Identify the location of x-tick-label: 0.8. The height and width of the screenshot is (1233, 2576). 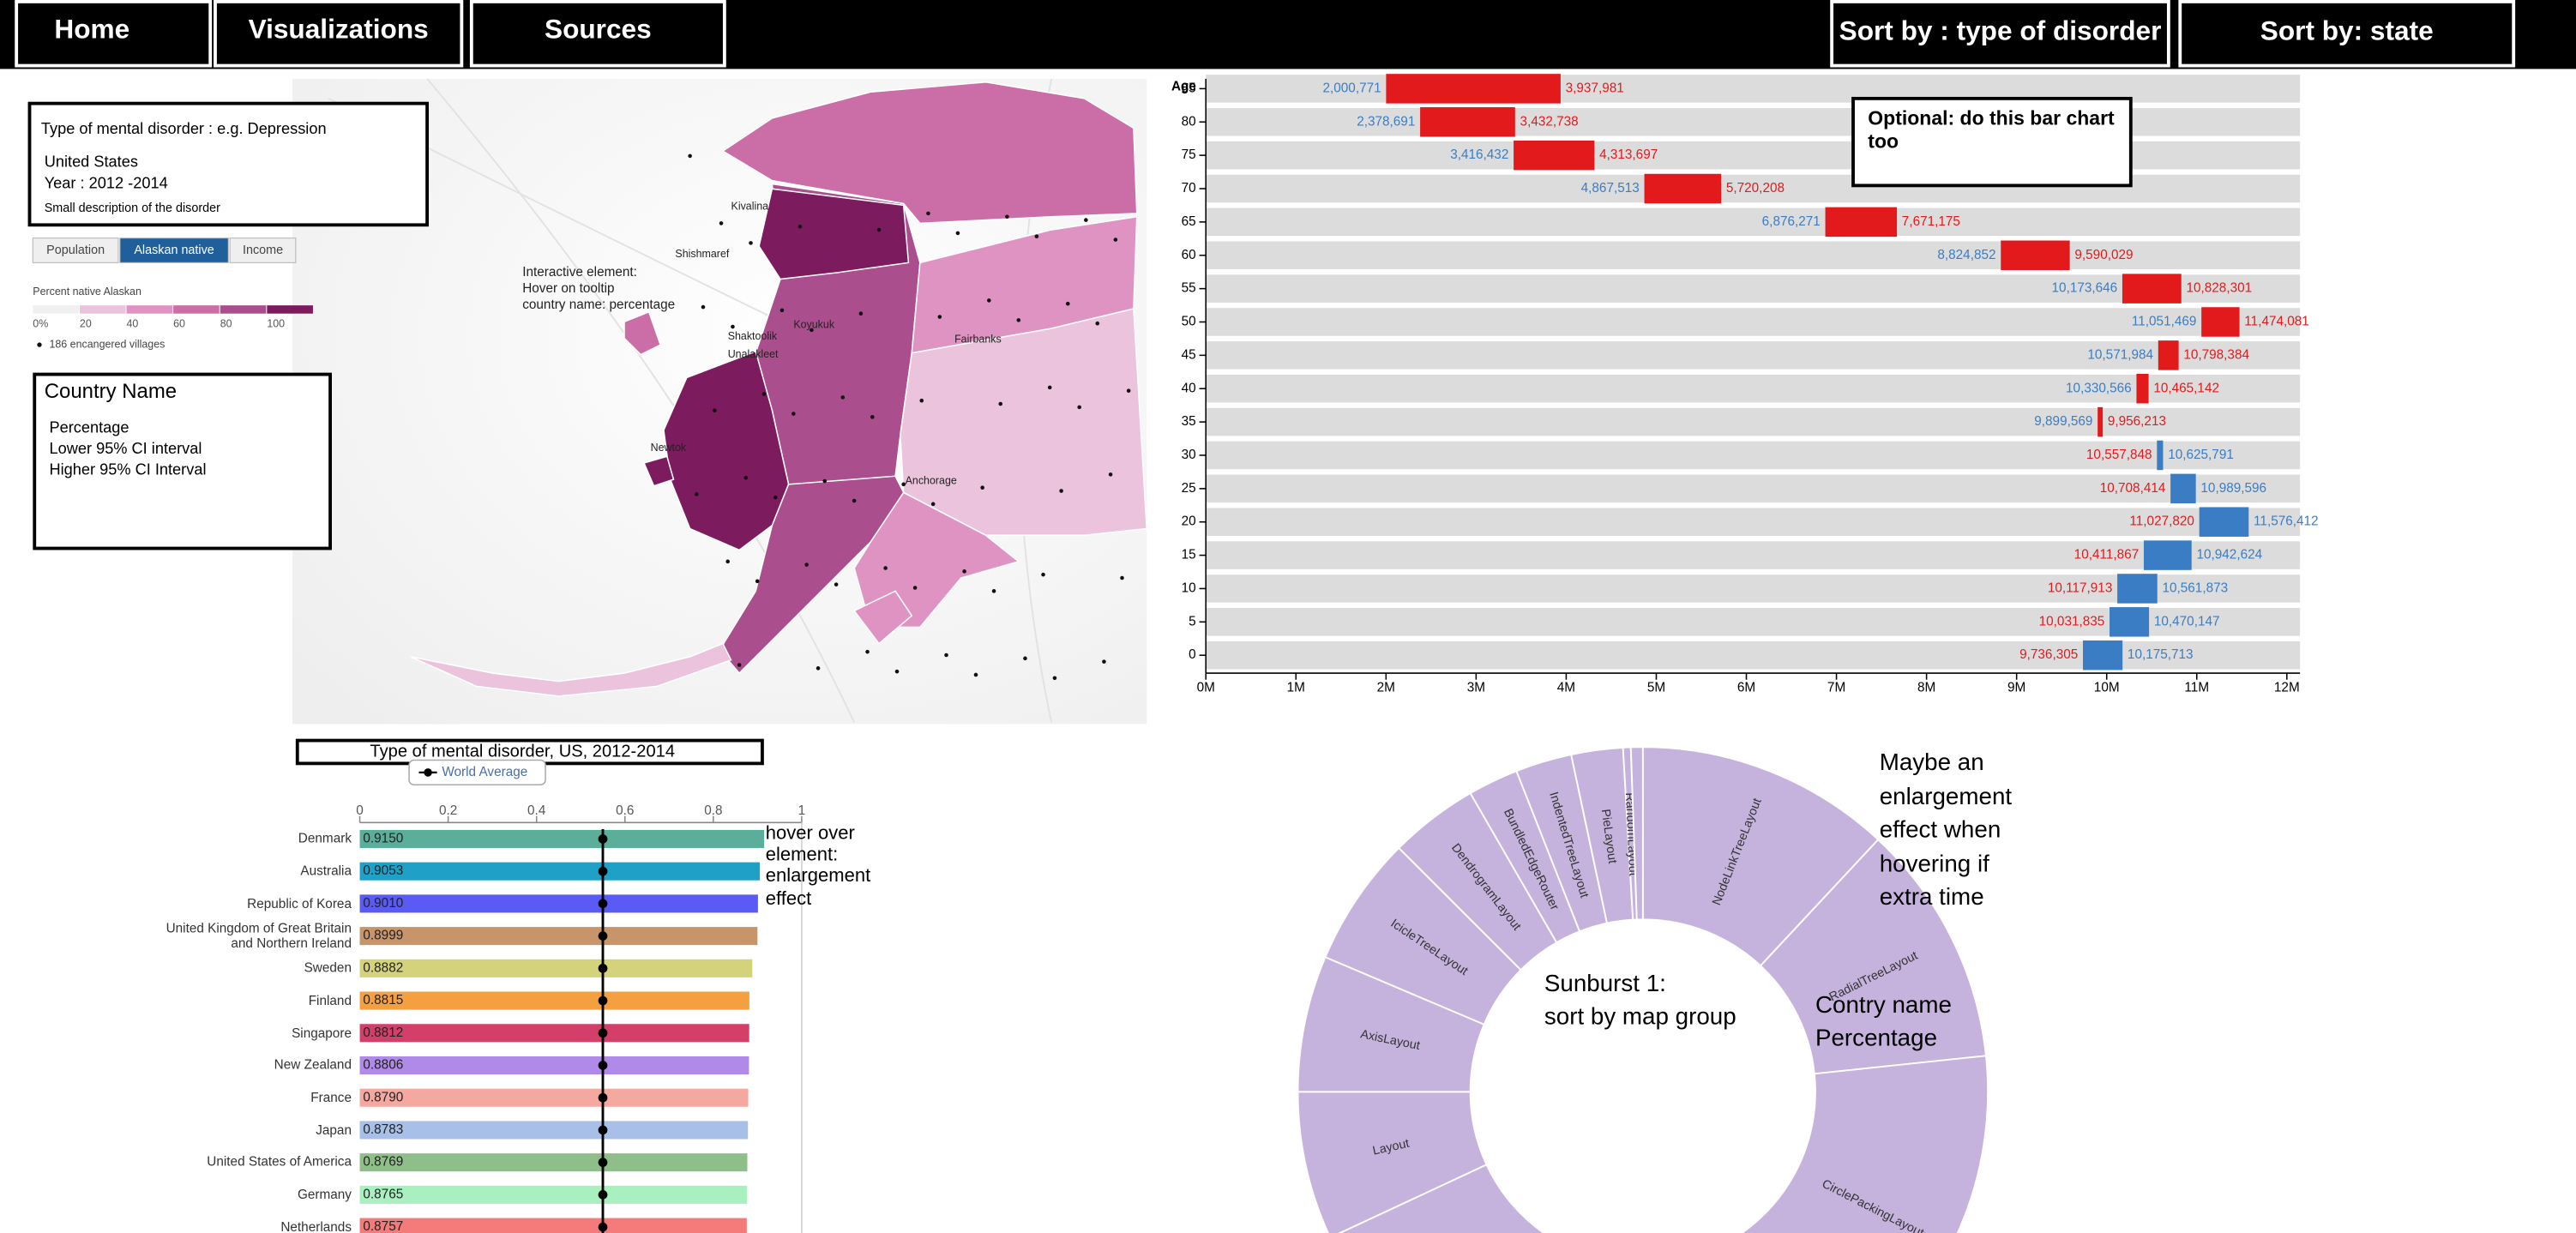
(713, 810).